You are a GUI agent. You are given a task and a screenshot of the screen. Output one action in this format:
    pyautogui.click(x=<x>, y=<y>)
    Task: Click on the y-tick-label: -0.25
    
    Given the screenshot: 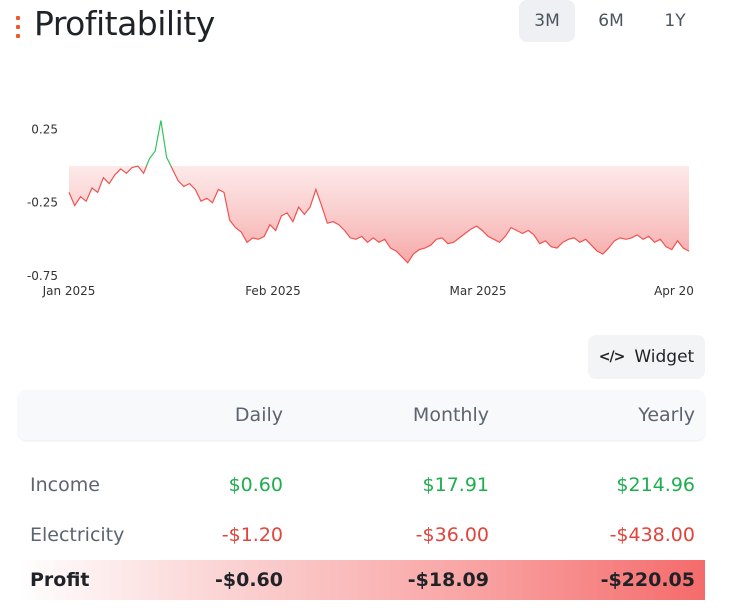 What is the action you would take?
    pyautogui.click(x=42, y=203)
    